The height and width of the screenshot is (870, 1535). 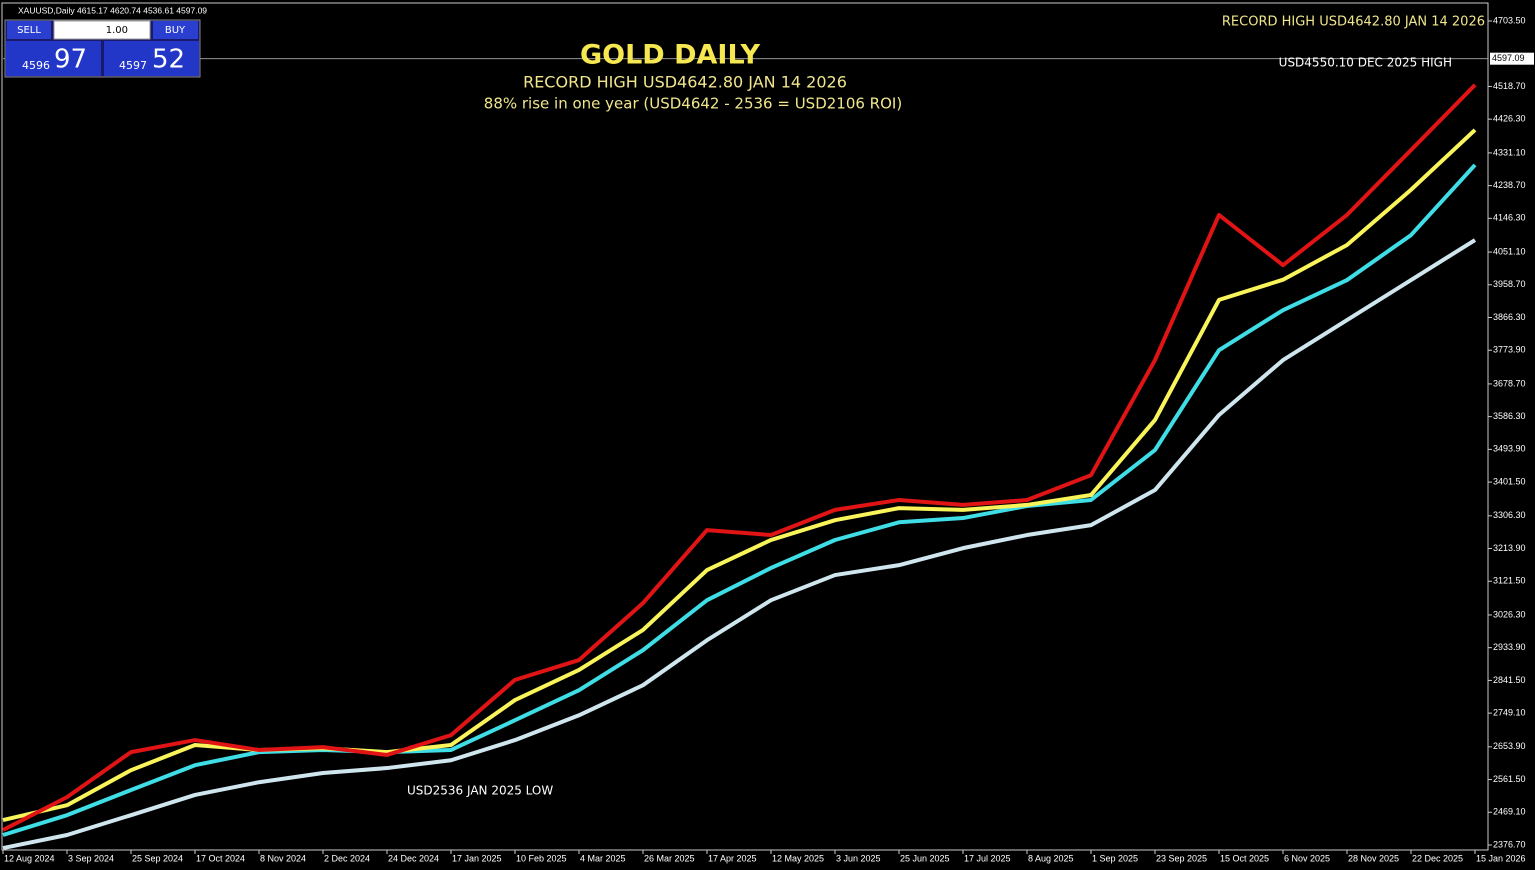 I want to click on y-tick-label: 3213.90, so click(x=1509, y=548).